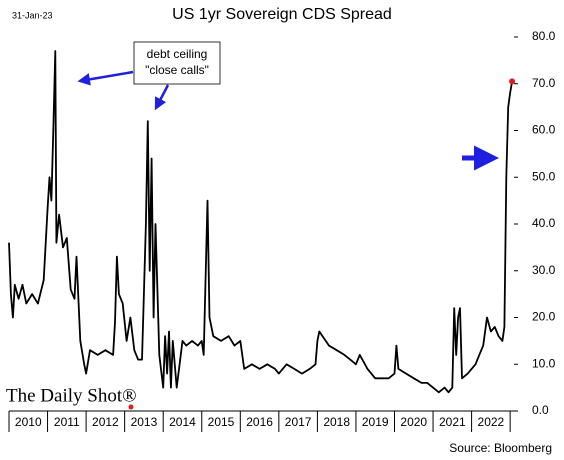  I want to click on annotation-box, so click(177, 63).